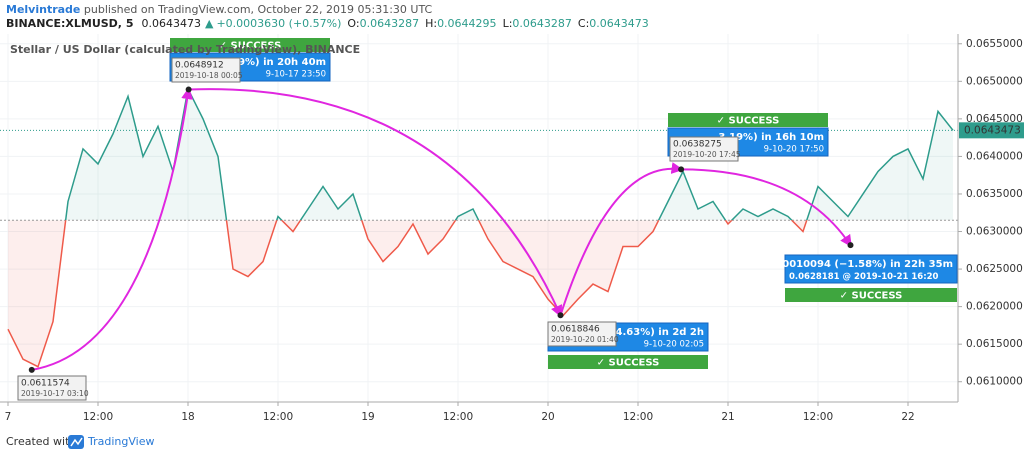 This screenshot has height=457, width=1024. What do you see at coordinates (467, 23) in the screenshot?
I see `ohlc-value: 0.0644295` at bounding box center [467, 23].